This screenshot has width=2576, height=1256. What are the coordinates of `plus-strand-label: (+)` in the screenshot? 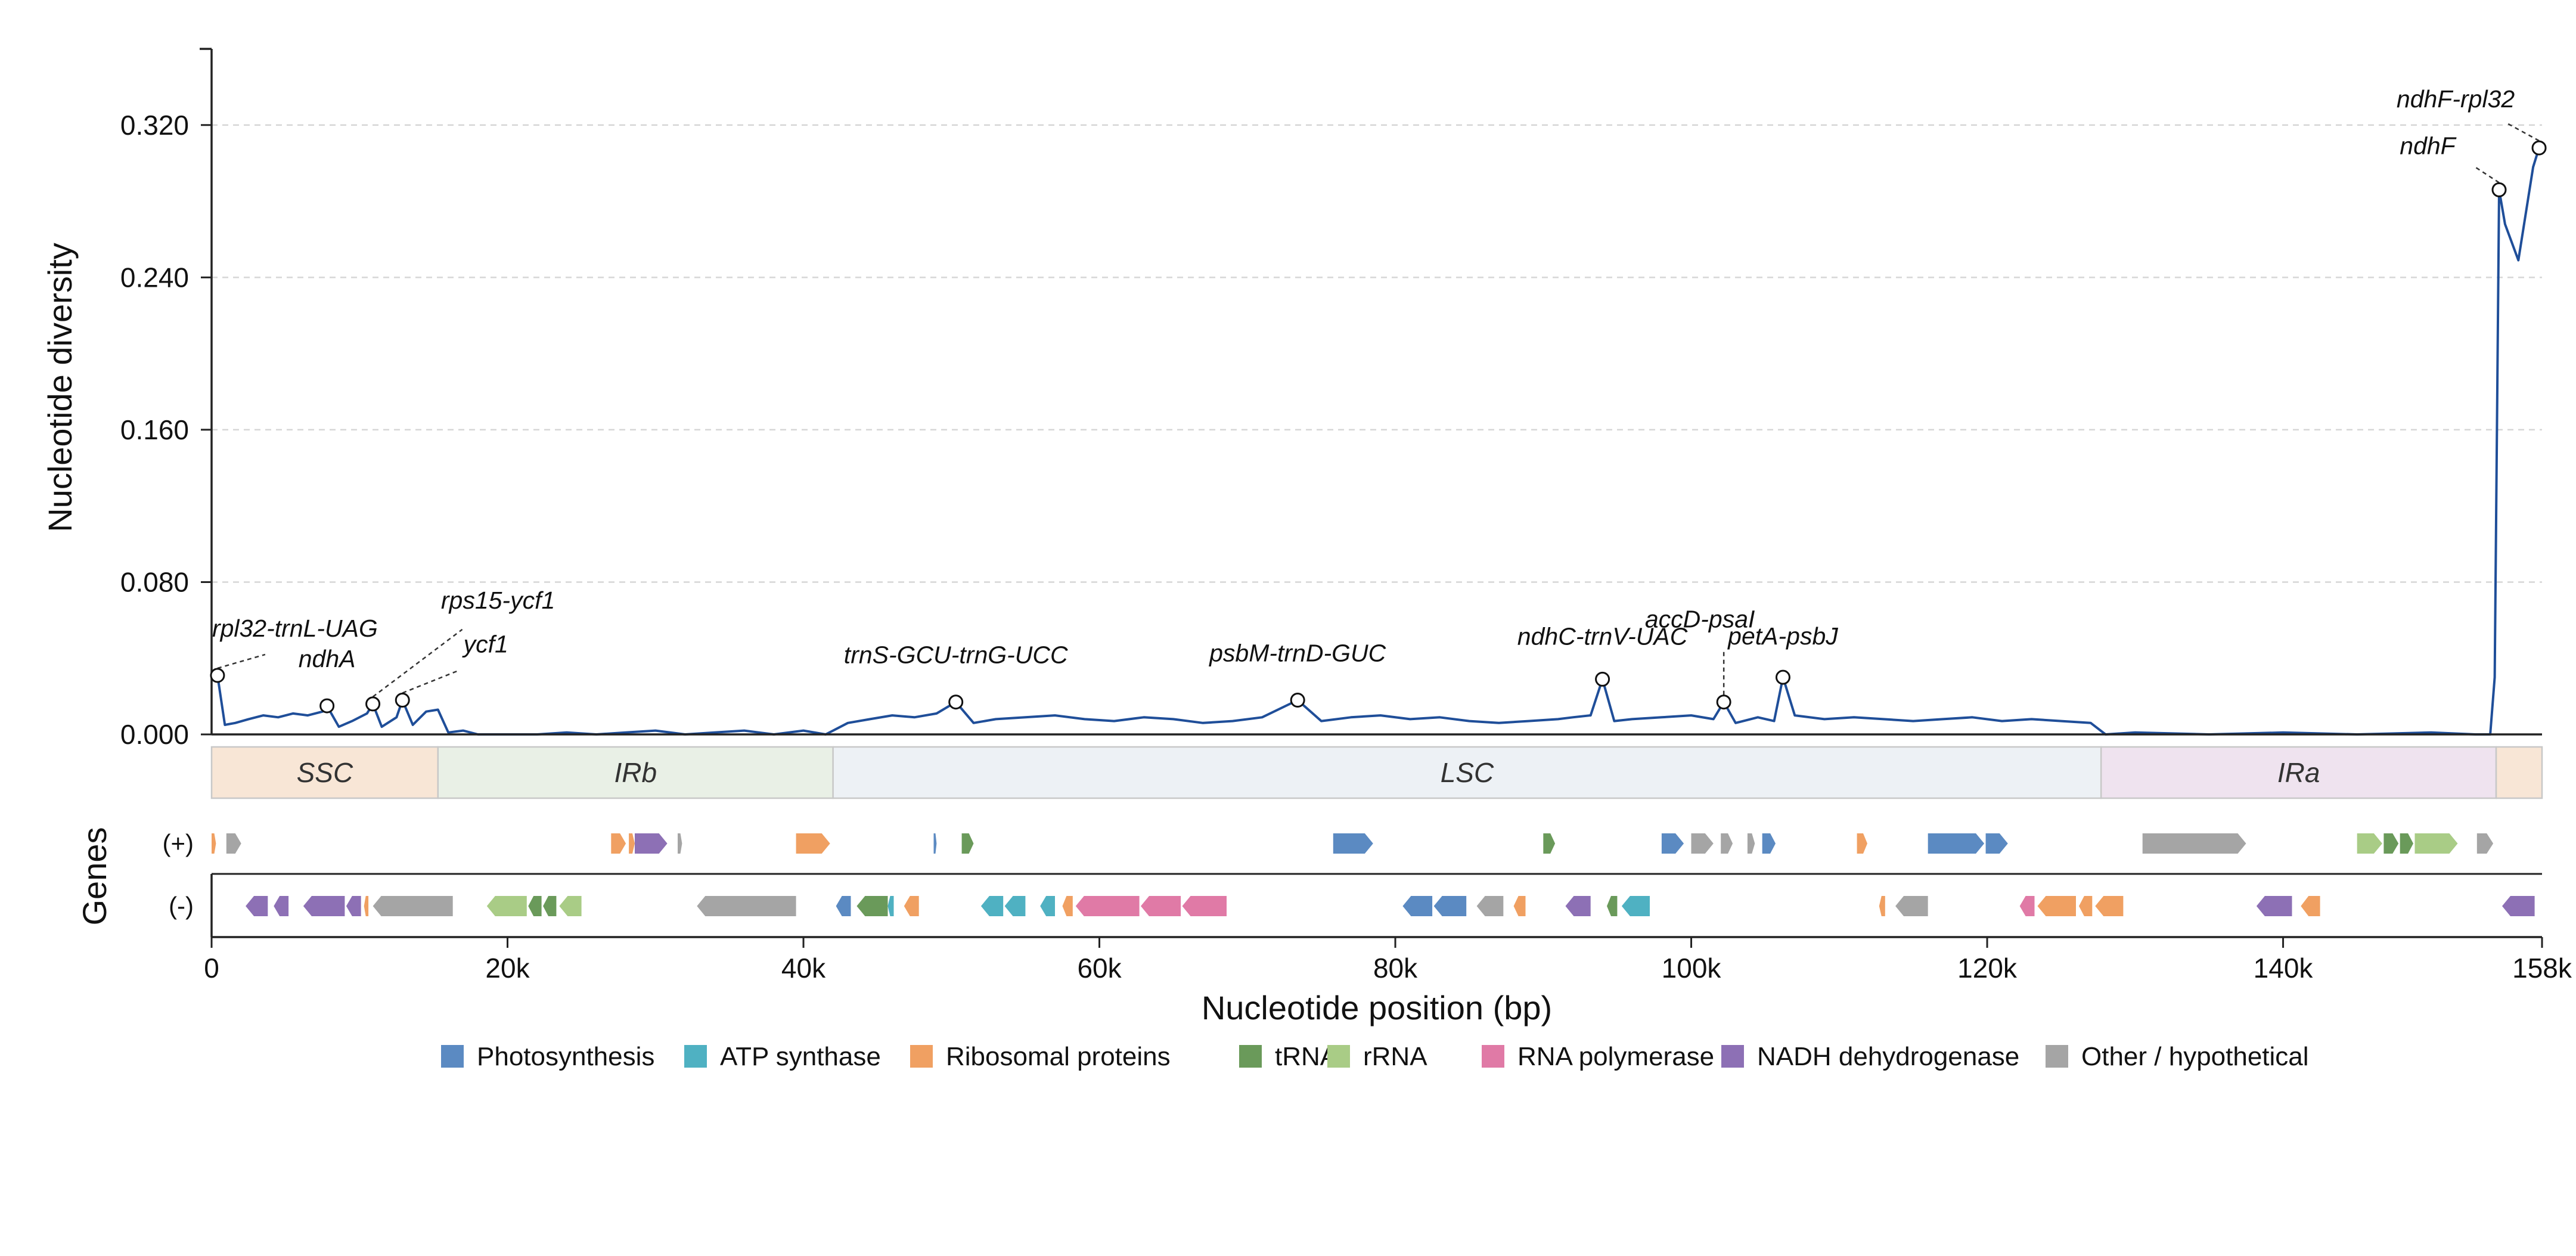 It's located at (178, 843).